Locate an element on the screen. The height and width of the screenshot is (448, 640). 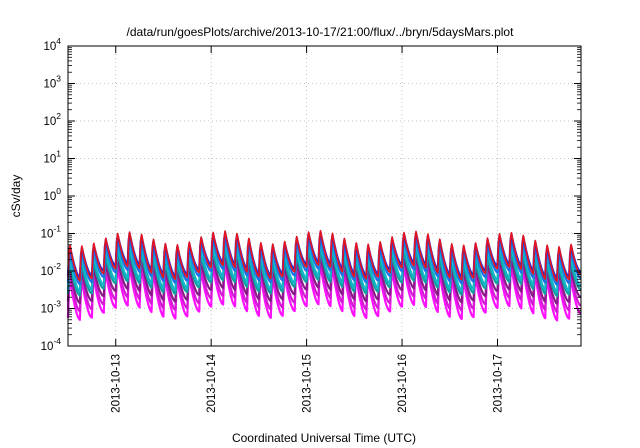
y-axis-label: cSv/day is located at coordinates (16, 196).